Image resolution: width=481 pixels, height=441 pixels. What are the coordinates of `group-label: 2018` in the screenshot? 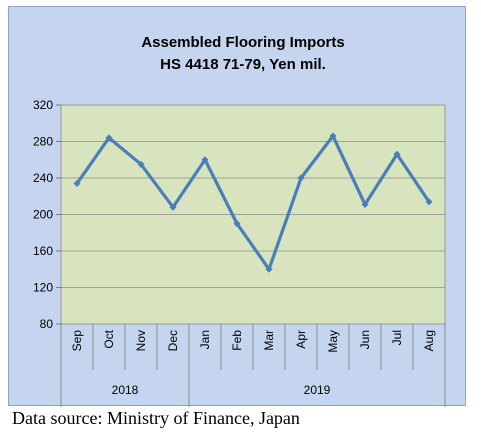 It's located at (125, 390).